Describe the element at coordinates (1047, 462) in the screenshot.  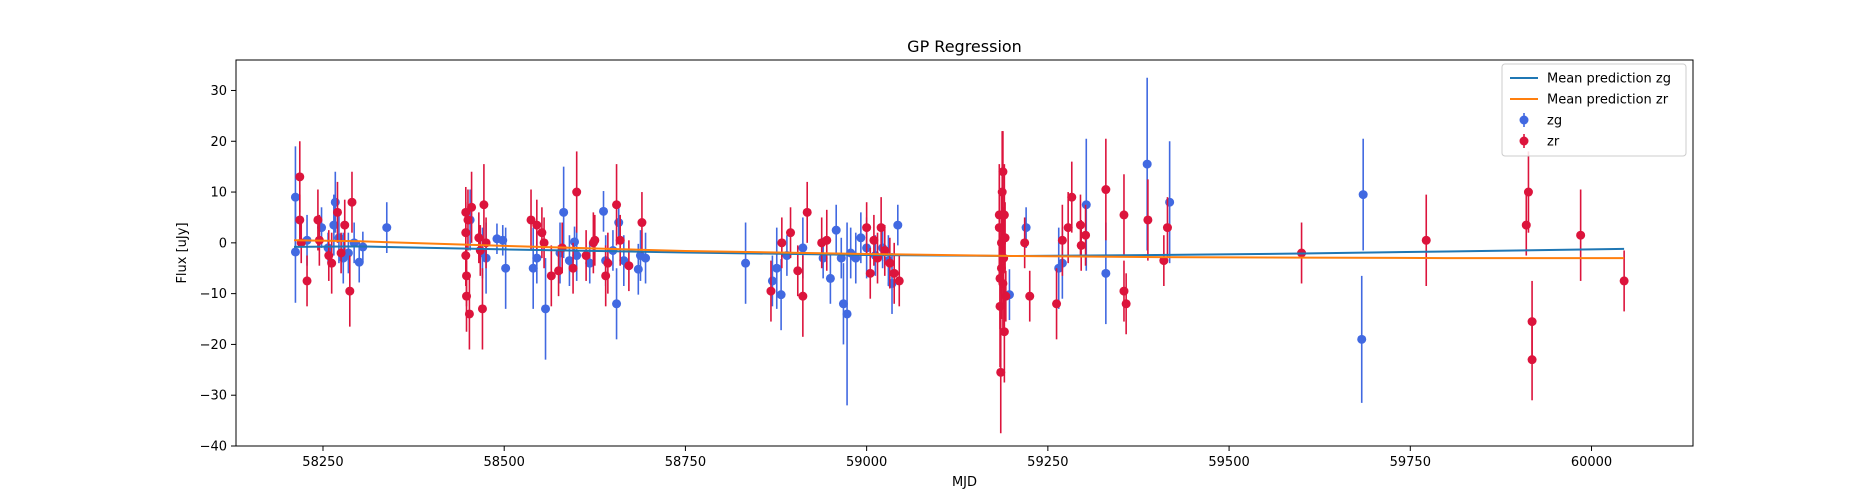
I see `x-tick-label: 59250` at that location.